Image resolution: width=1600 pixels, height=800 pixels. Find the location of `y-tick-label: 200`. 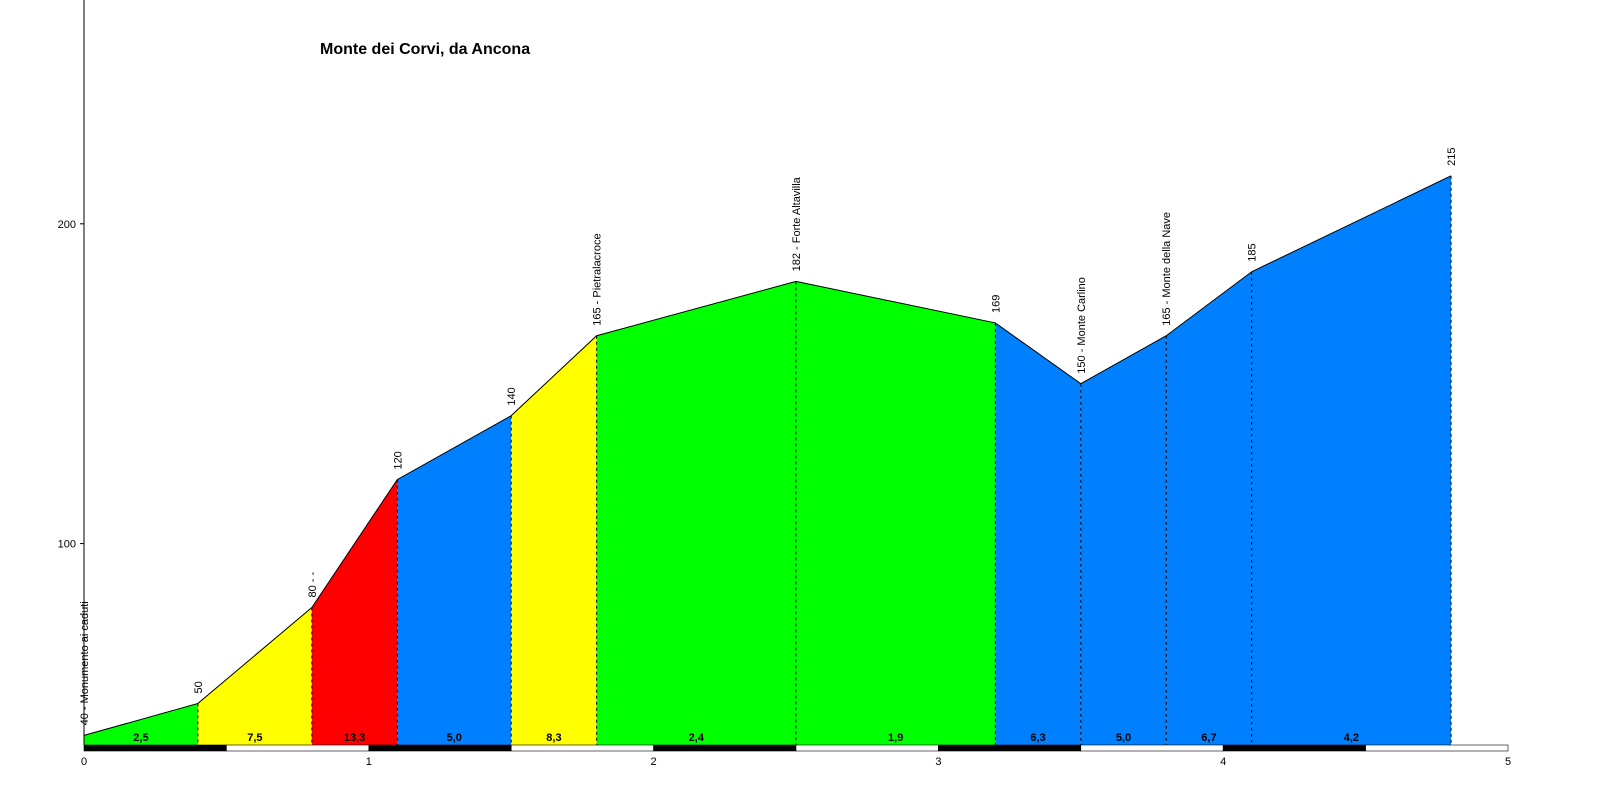

y-tick-label: 200 is located at coordinates (67, 225).